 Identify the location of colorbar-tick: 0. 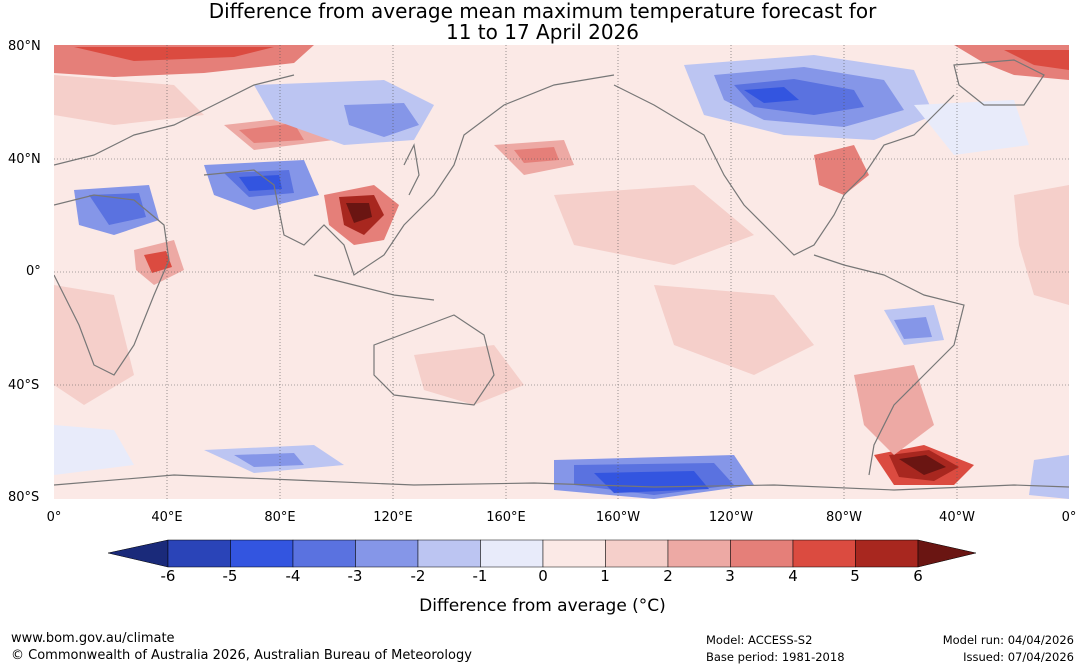
(543, 576).